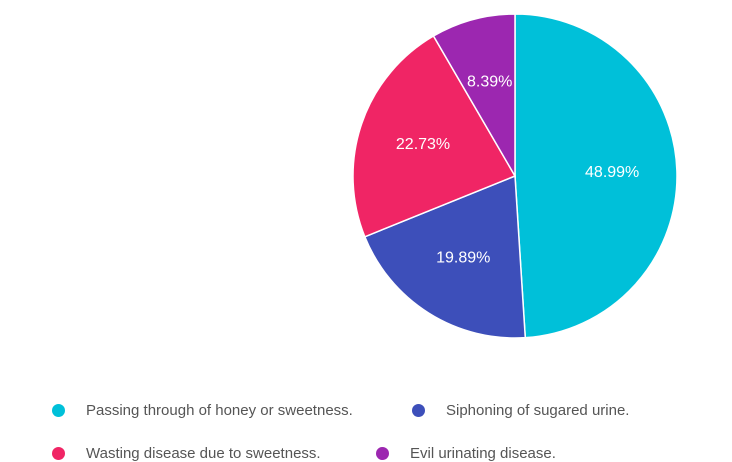  I want to click on legend-item-siphoning: Siphoning of sugared urine., so click(520, 410).